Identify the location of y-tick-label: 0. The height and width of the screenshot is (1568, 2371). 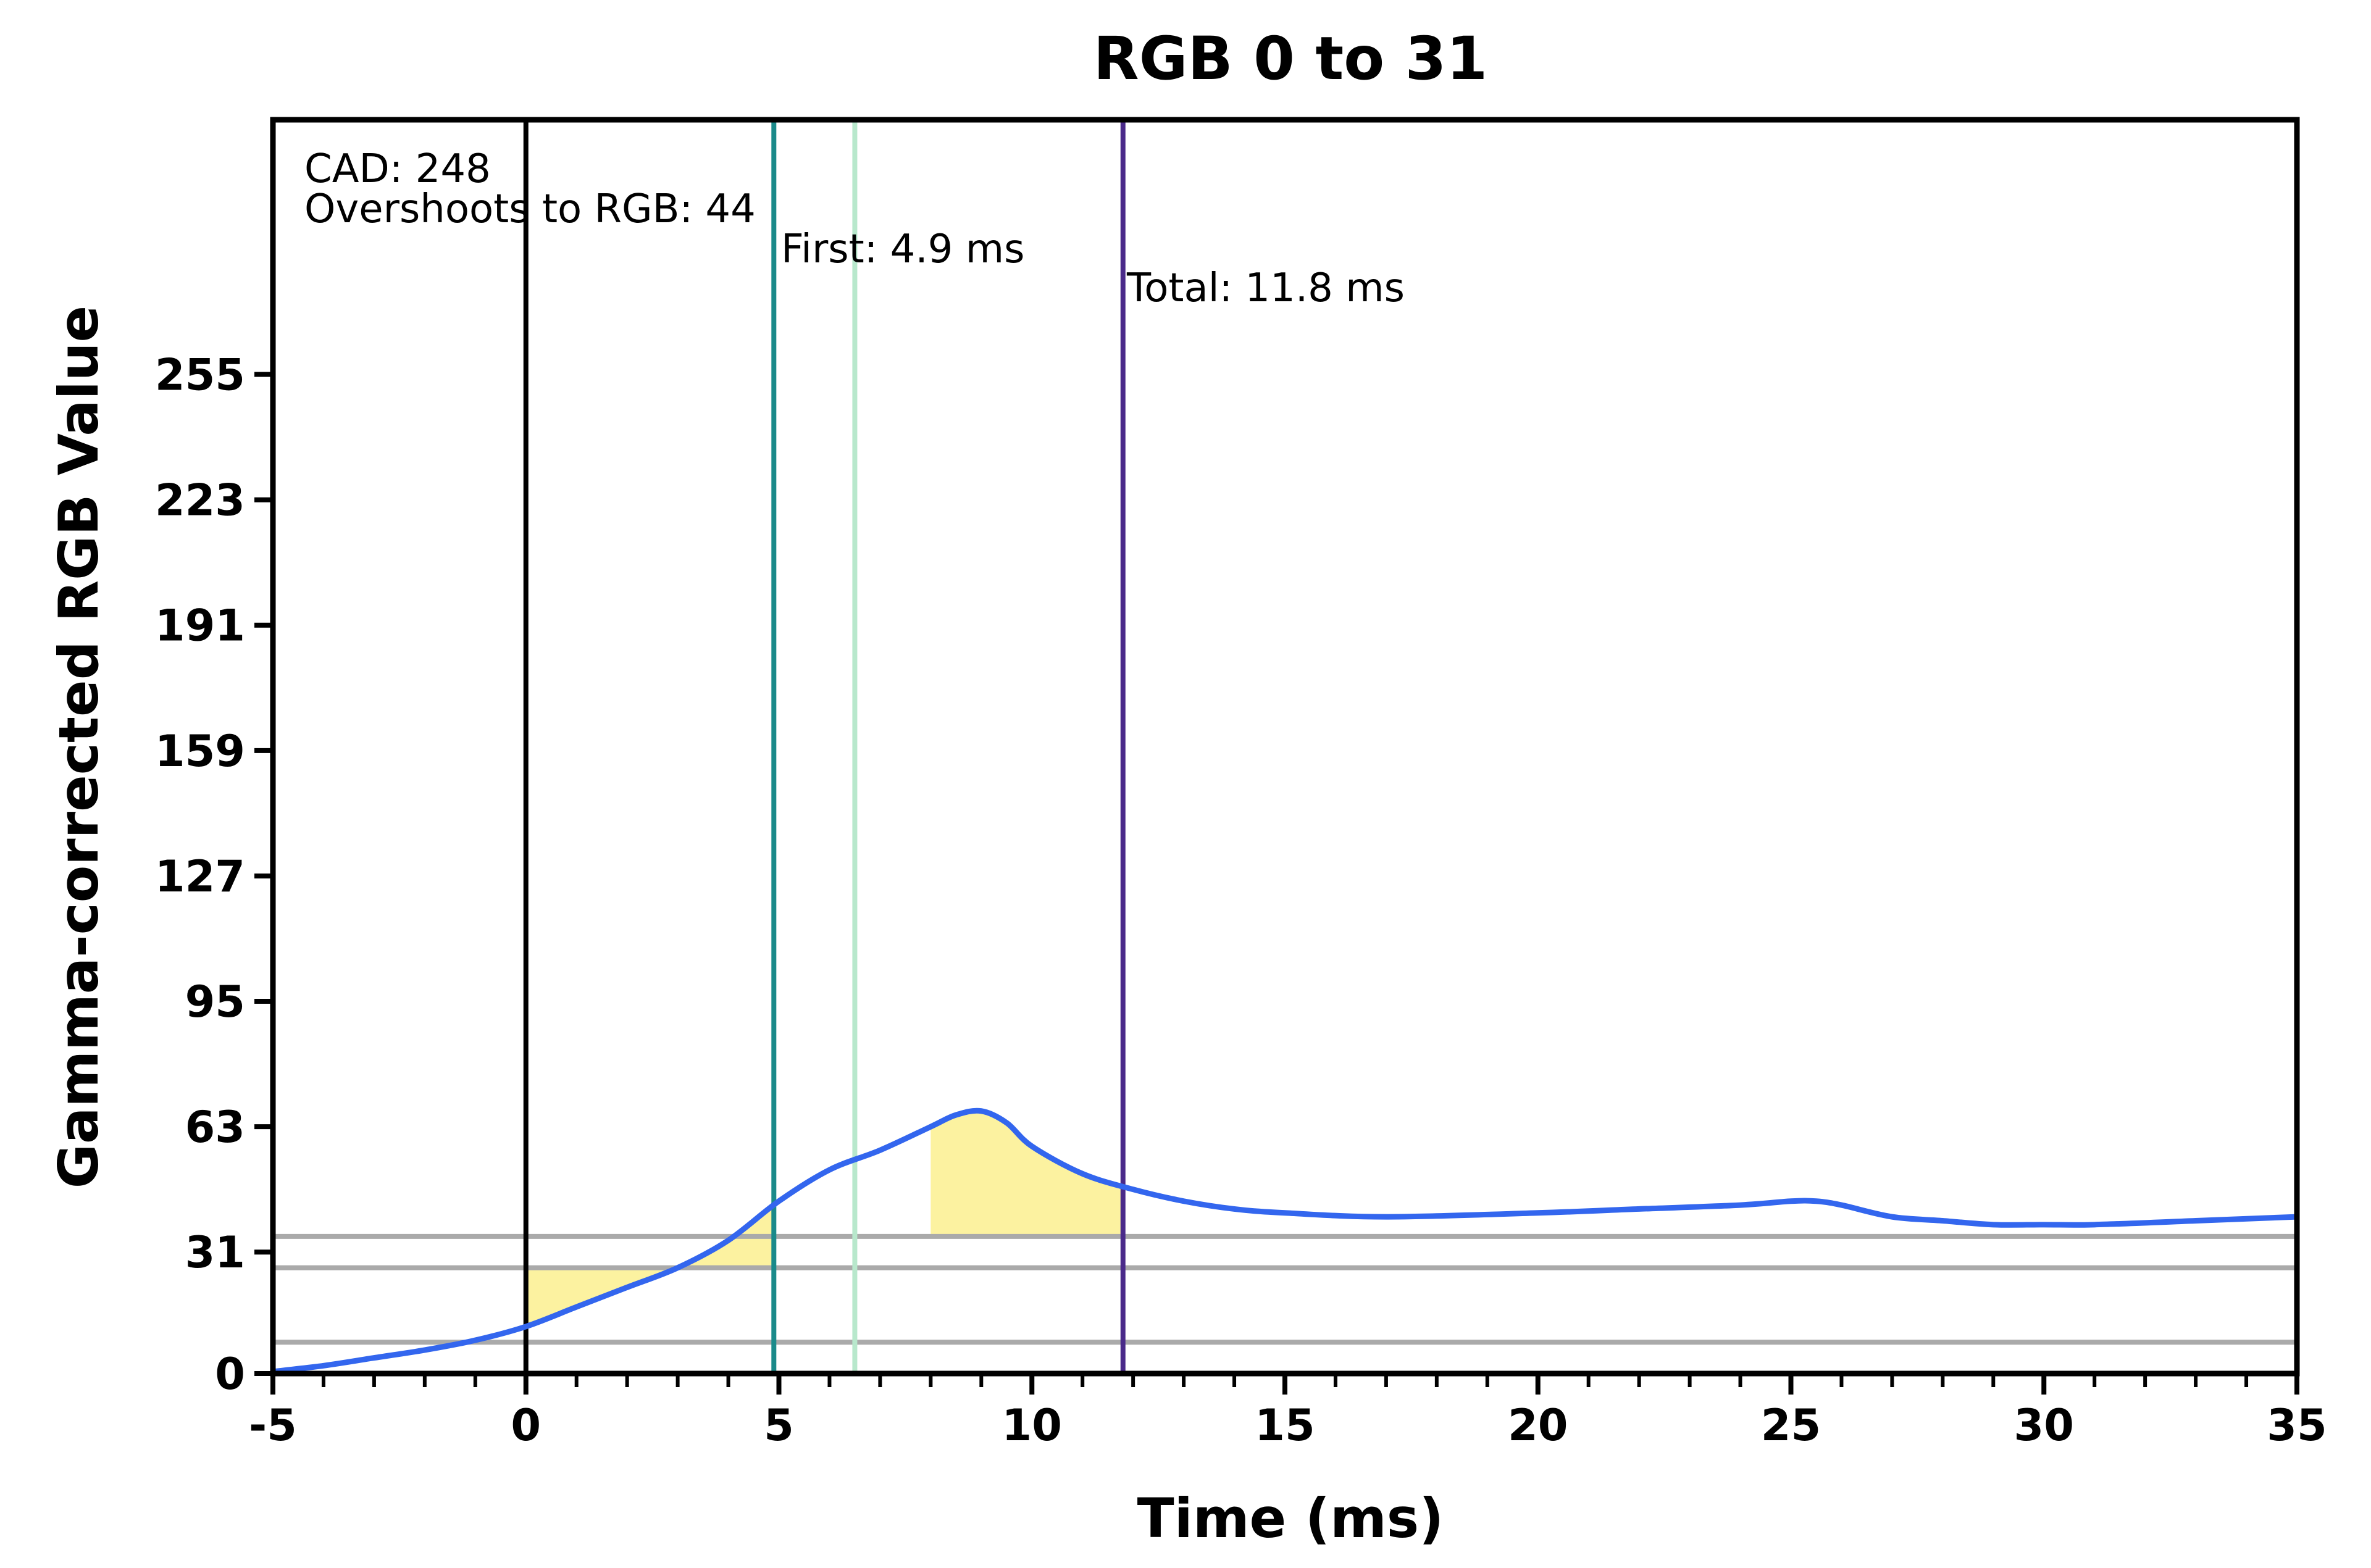
(230, 1374).